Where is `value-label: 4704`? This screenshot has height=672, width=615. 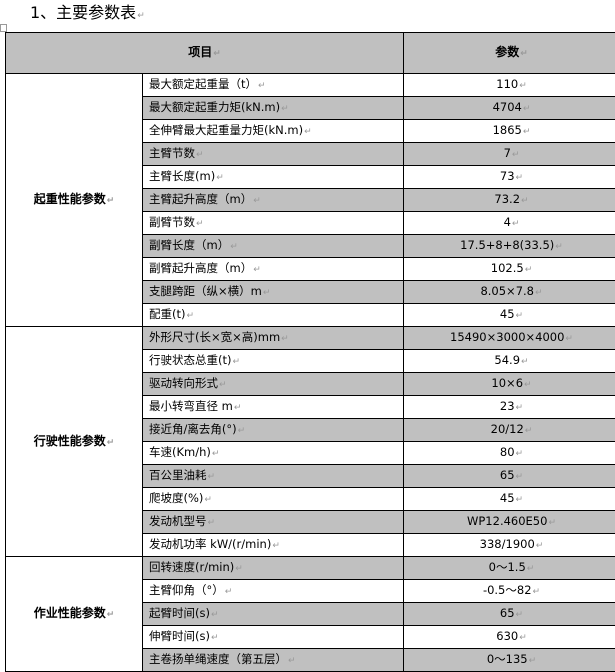 value-label: 4704 is located at coordinates (512, 107).